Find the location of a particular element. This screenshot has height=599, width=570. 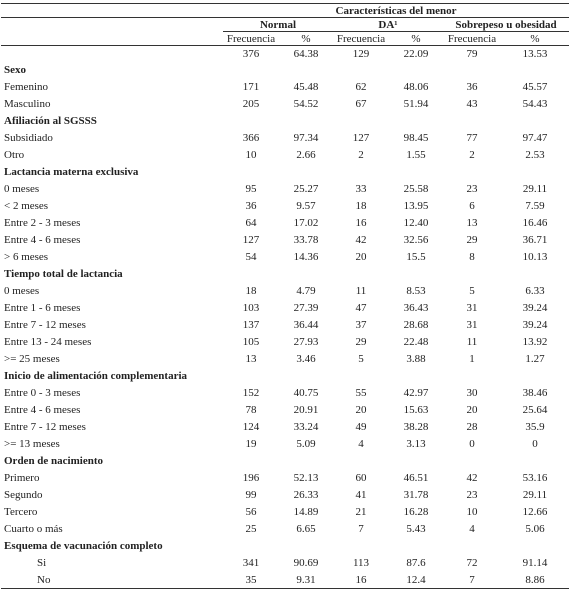

cell: 12.66 is located at coordinates (535, 511).